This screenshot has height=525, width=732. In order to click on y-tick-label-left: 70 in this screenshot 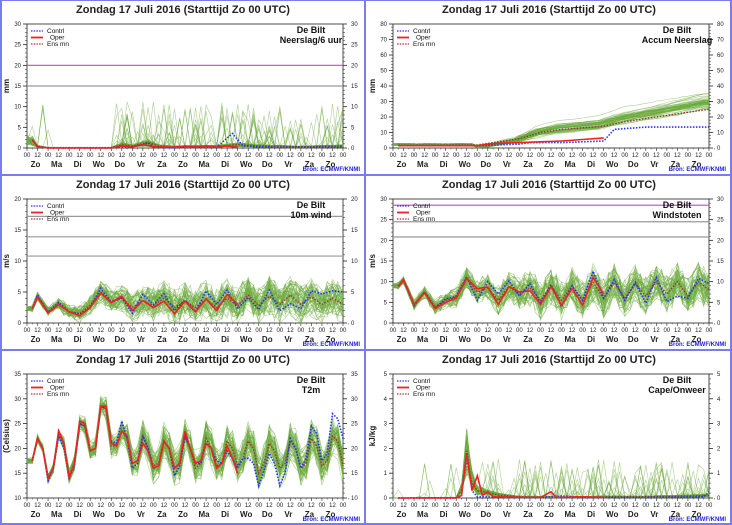, I will do `click(383, 41)`.